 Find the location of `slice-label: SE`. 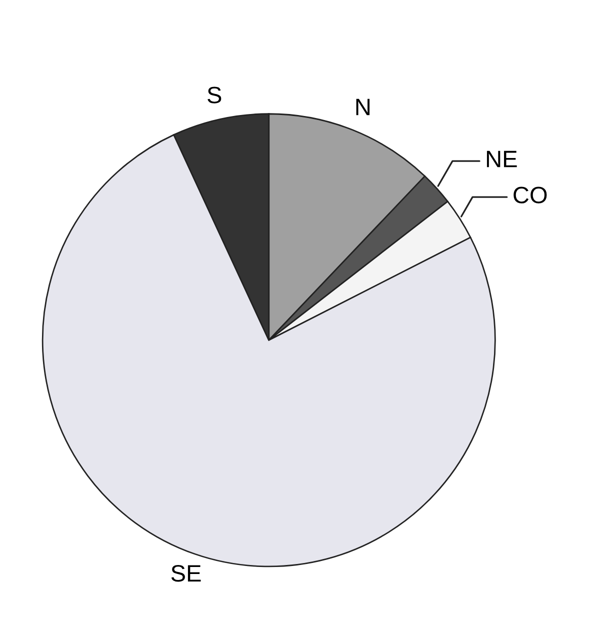

slice-label: SE is located at coordinates (186, 573).